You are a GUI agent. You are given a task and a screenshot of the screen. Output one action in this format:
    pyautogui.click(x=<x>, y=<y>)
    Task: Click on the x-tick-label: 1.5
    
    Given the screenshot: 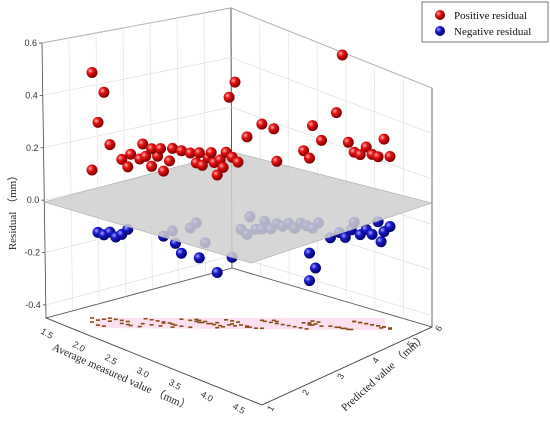 What is the action you would take?
    pyautogui.click(x=47, y=333)
    